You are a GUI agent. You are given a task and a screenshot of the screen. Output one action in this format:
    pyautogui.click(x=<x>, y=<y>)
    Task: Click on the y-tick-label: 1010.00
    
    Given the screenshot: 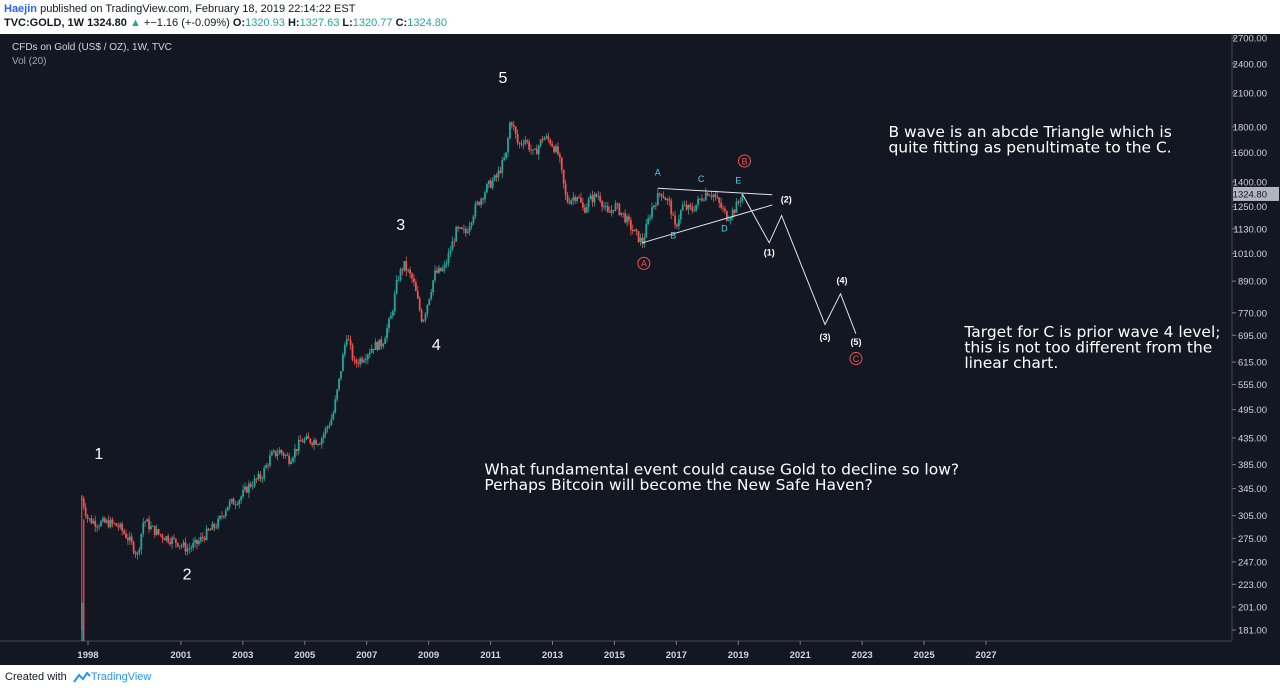 What is the action you would take?
    pyautogui.click(x=1250, y=254)
    